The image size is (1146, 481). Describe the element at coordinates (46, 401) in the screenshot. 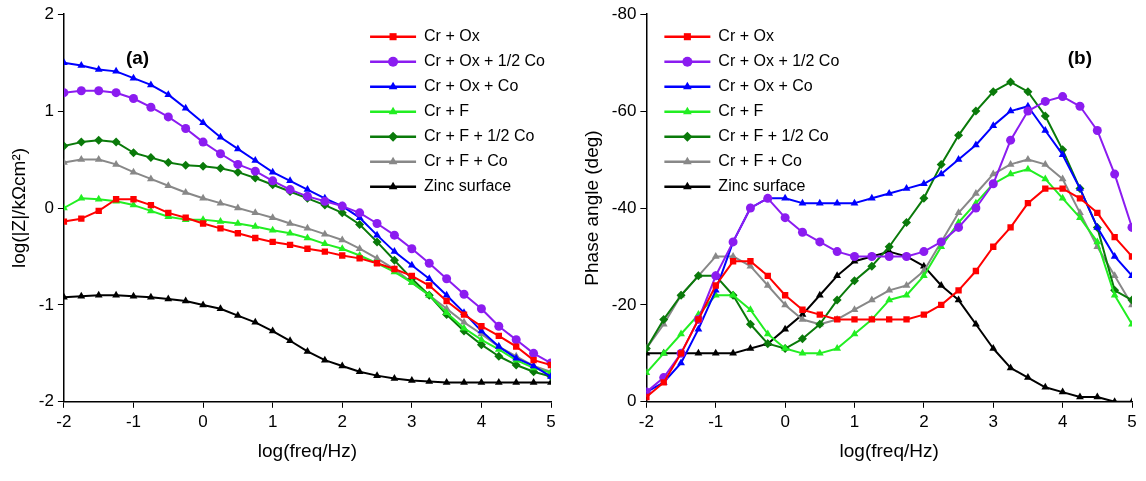

I see `y-tick-label: -2` at that location.